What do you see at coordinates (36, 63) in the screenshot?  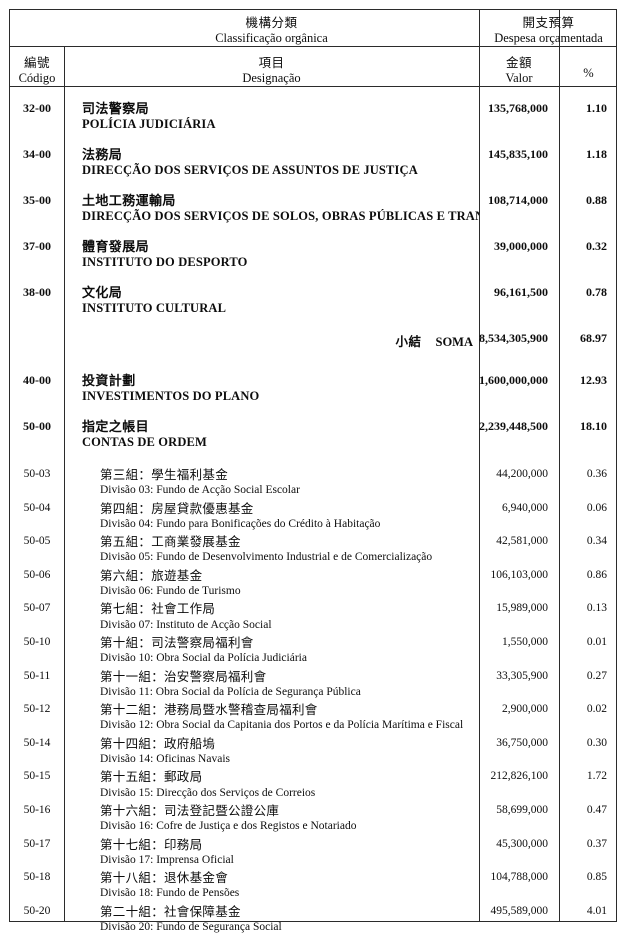 I see `header-codigo-zh: 編號` at bounding box center [36, 63].